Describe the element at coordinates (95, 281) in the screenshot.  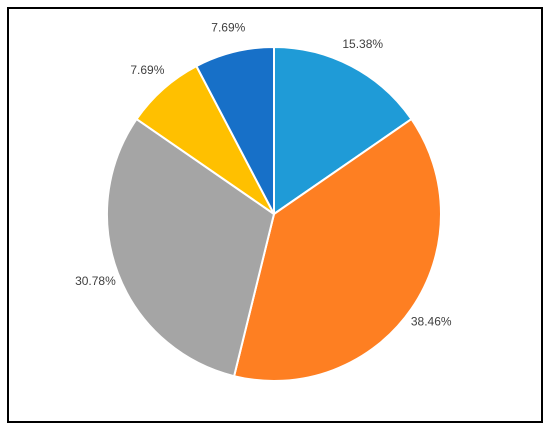
I see `data-label: 30.78%` at that location.